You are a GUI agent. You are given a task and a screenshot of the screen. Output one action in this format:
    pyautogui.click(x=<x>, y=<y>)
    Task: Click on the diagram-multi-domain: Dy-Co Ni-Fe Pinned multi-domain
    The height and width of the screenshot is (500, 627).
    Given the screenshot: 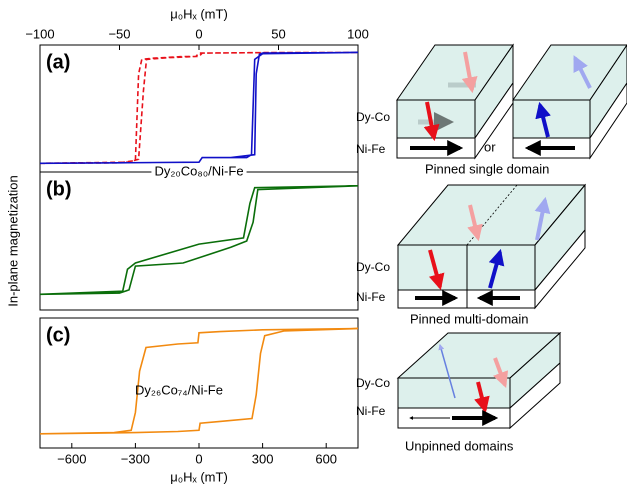 What is the action you would take?
    pyautogui.click(x=471, y=254)
    